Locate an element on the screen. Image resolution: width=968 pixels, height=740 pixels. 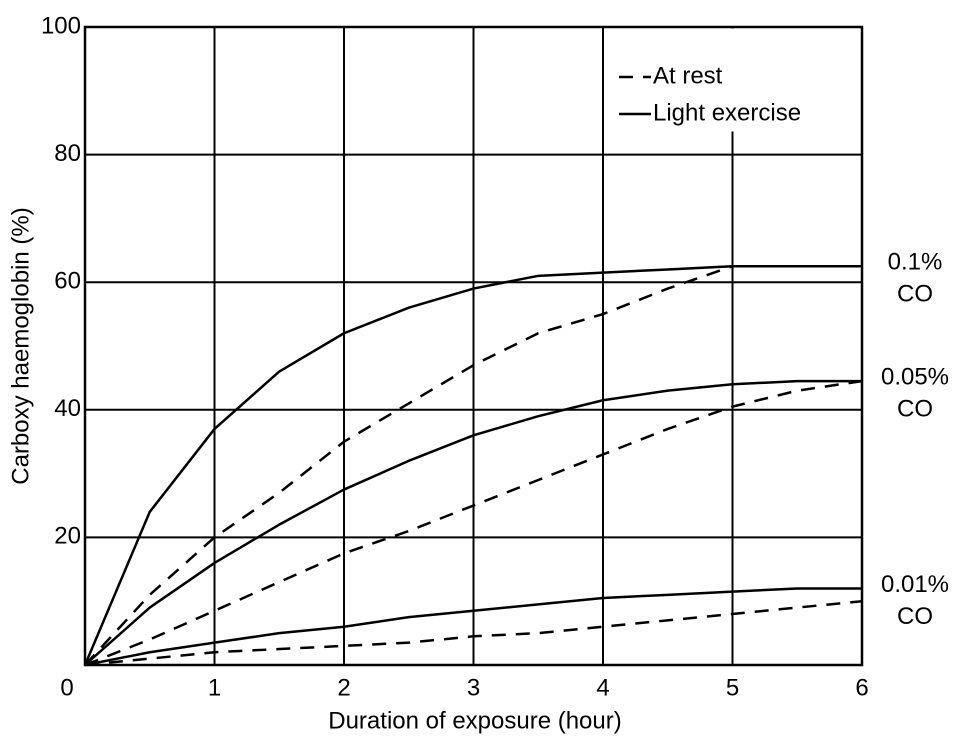
y-tick-label: 40 is located at coordinates (67, 408).